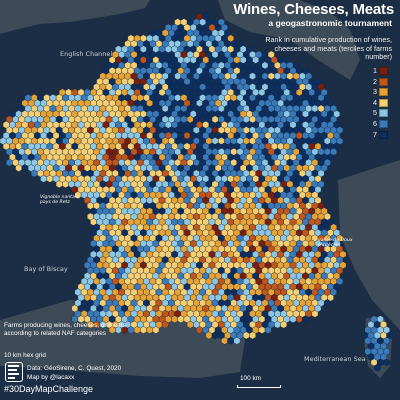 The width and height of the screenshot is (400, 400). I want to click on legend-item-6: 6, so click(376, 124).